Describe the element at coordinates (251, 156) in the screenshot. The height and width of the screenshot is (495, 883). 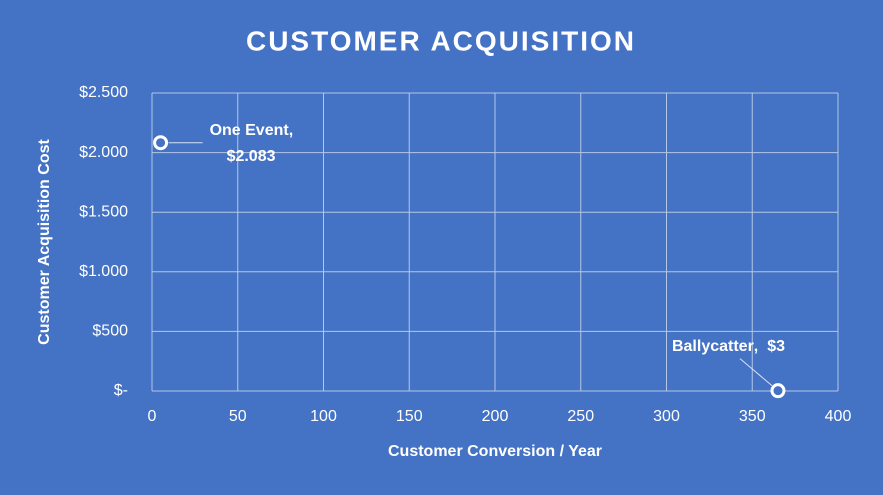
I see `data-label: $2.083` at that location.